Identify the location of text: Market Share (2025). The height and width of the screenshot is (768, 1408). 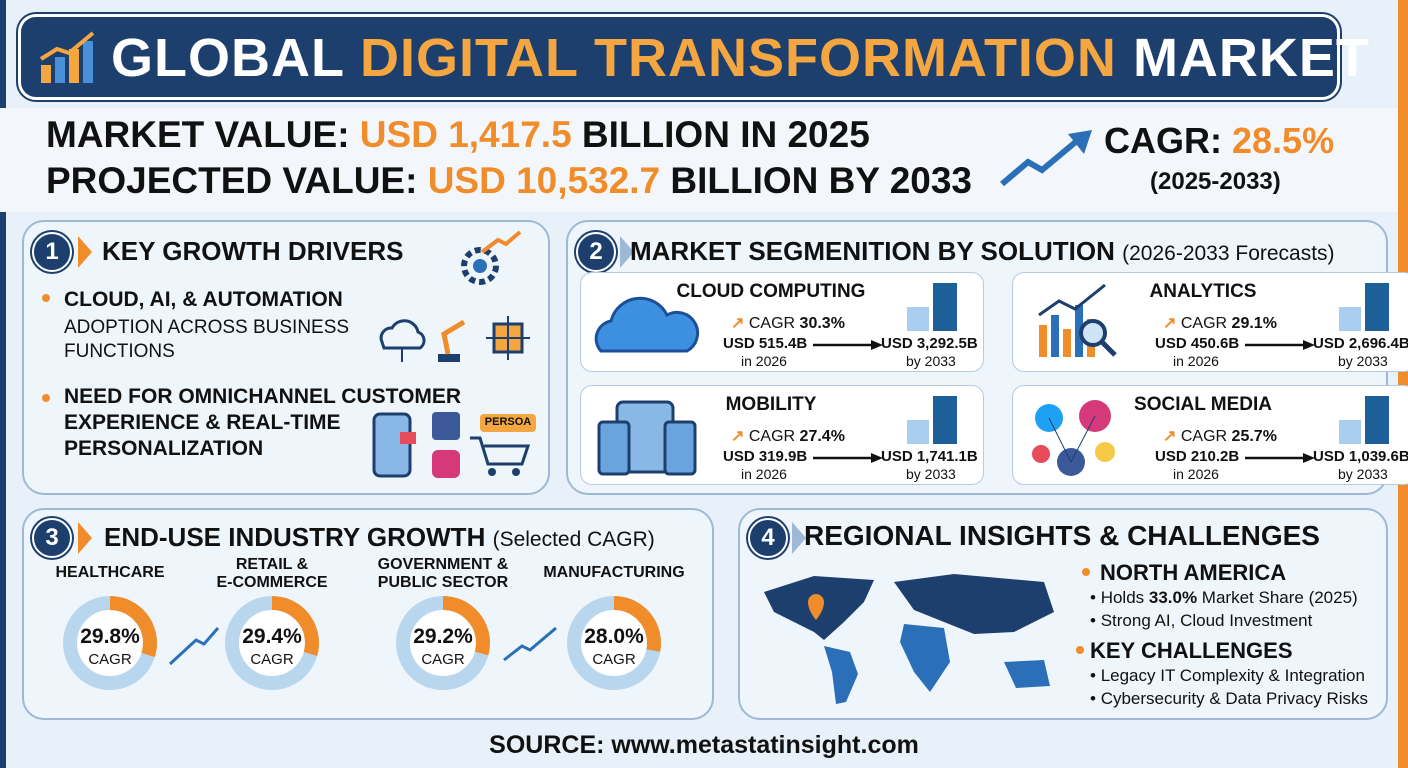
(1277, 597).